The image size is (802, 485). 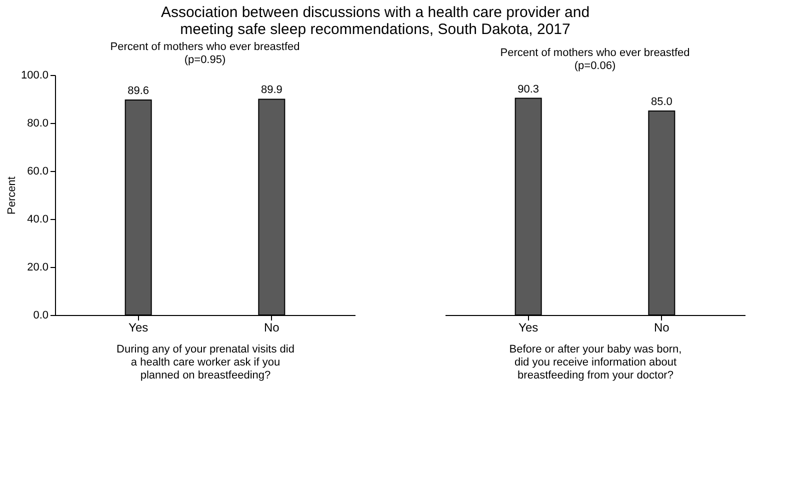 I want to click on x-axis-title: During any of your prenatal visits did a health care worker ask if you planned on breastfeeding?, so click(x=205, y=363).